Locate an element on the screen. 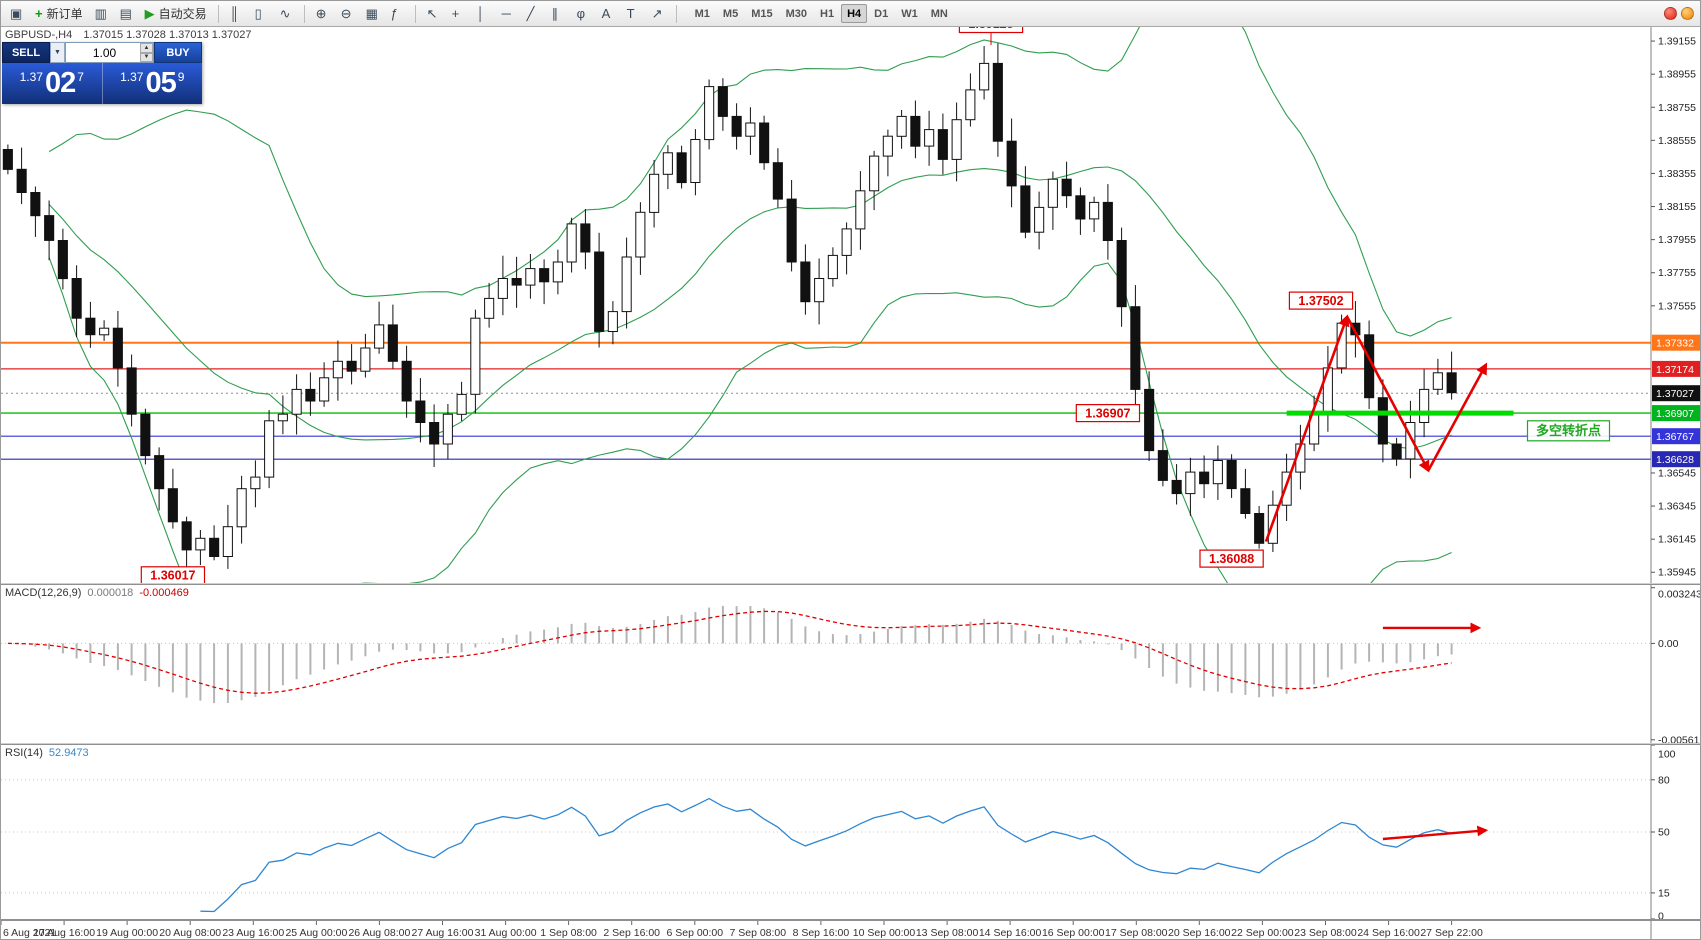  timeframe-m30: M30 is located at coordinates (796, 13).